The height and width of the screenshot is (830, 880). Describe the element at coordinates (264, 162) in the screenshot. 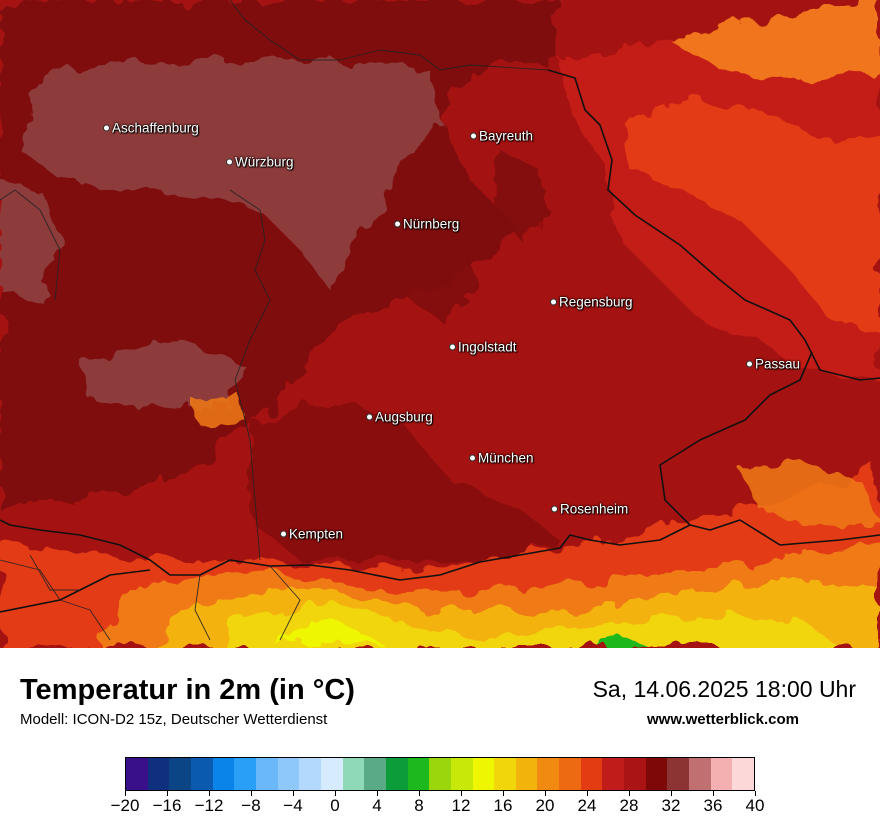

I see `city-label: Würzburg` at that location.